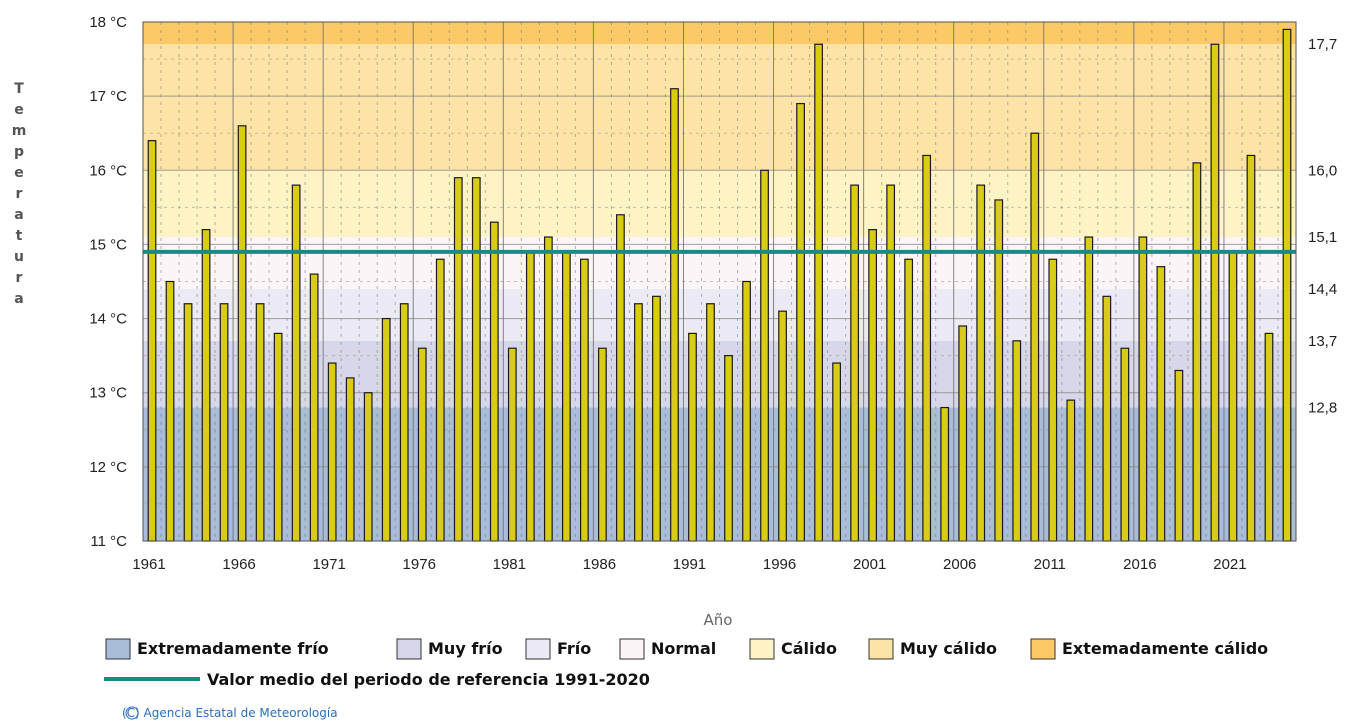  Describe the element at coordinates (332, 452) in the screenshot. I see `bar-1971` at that location.